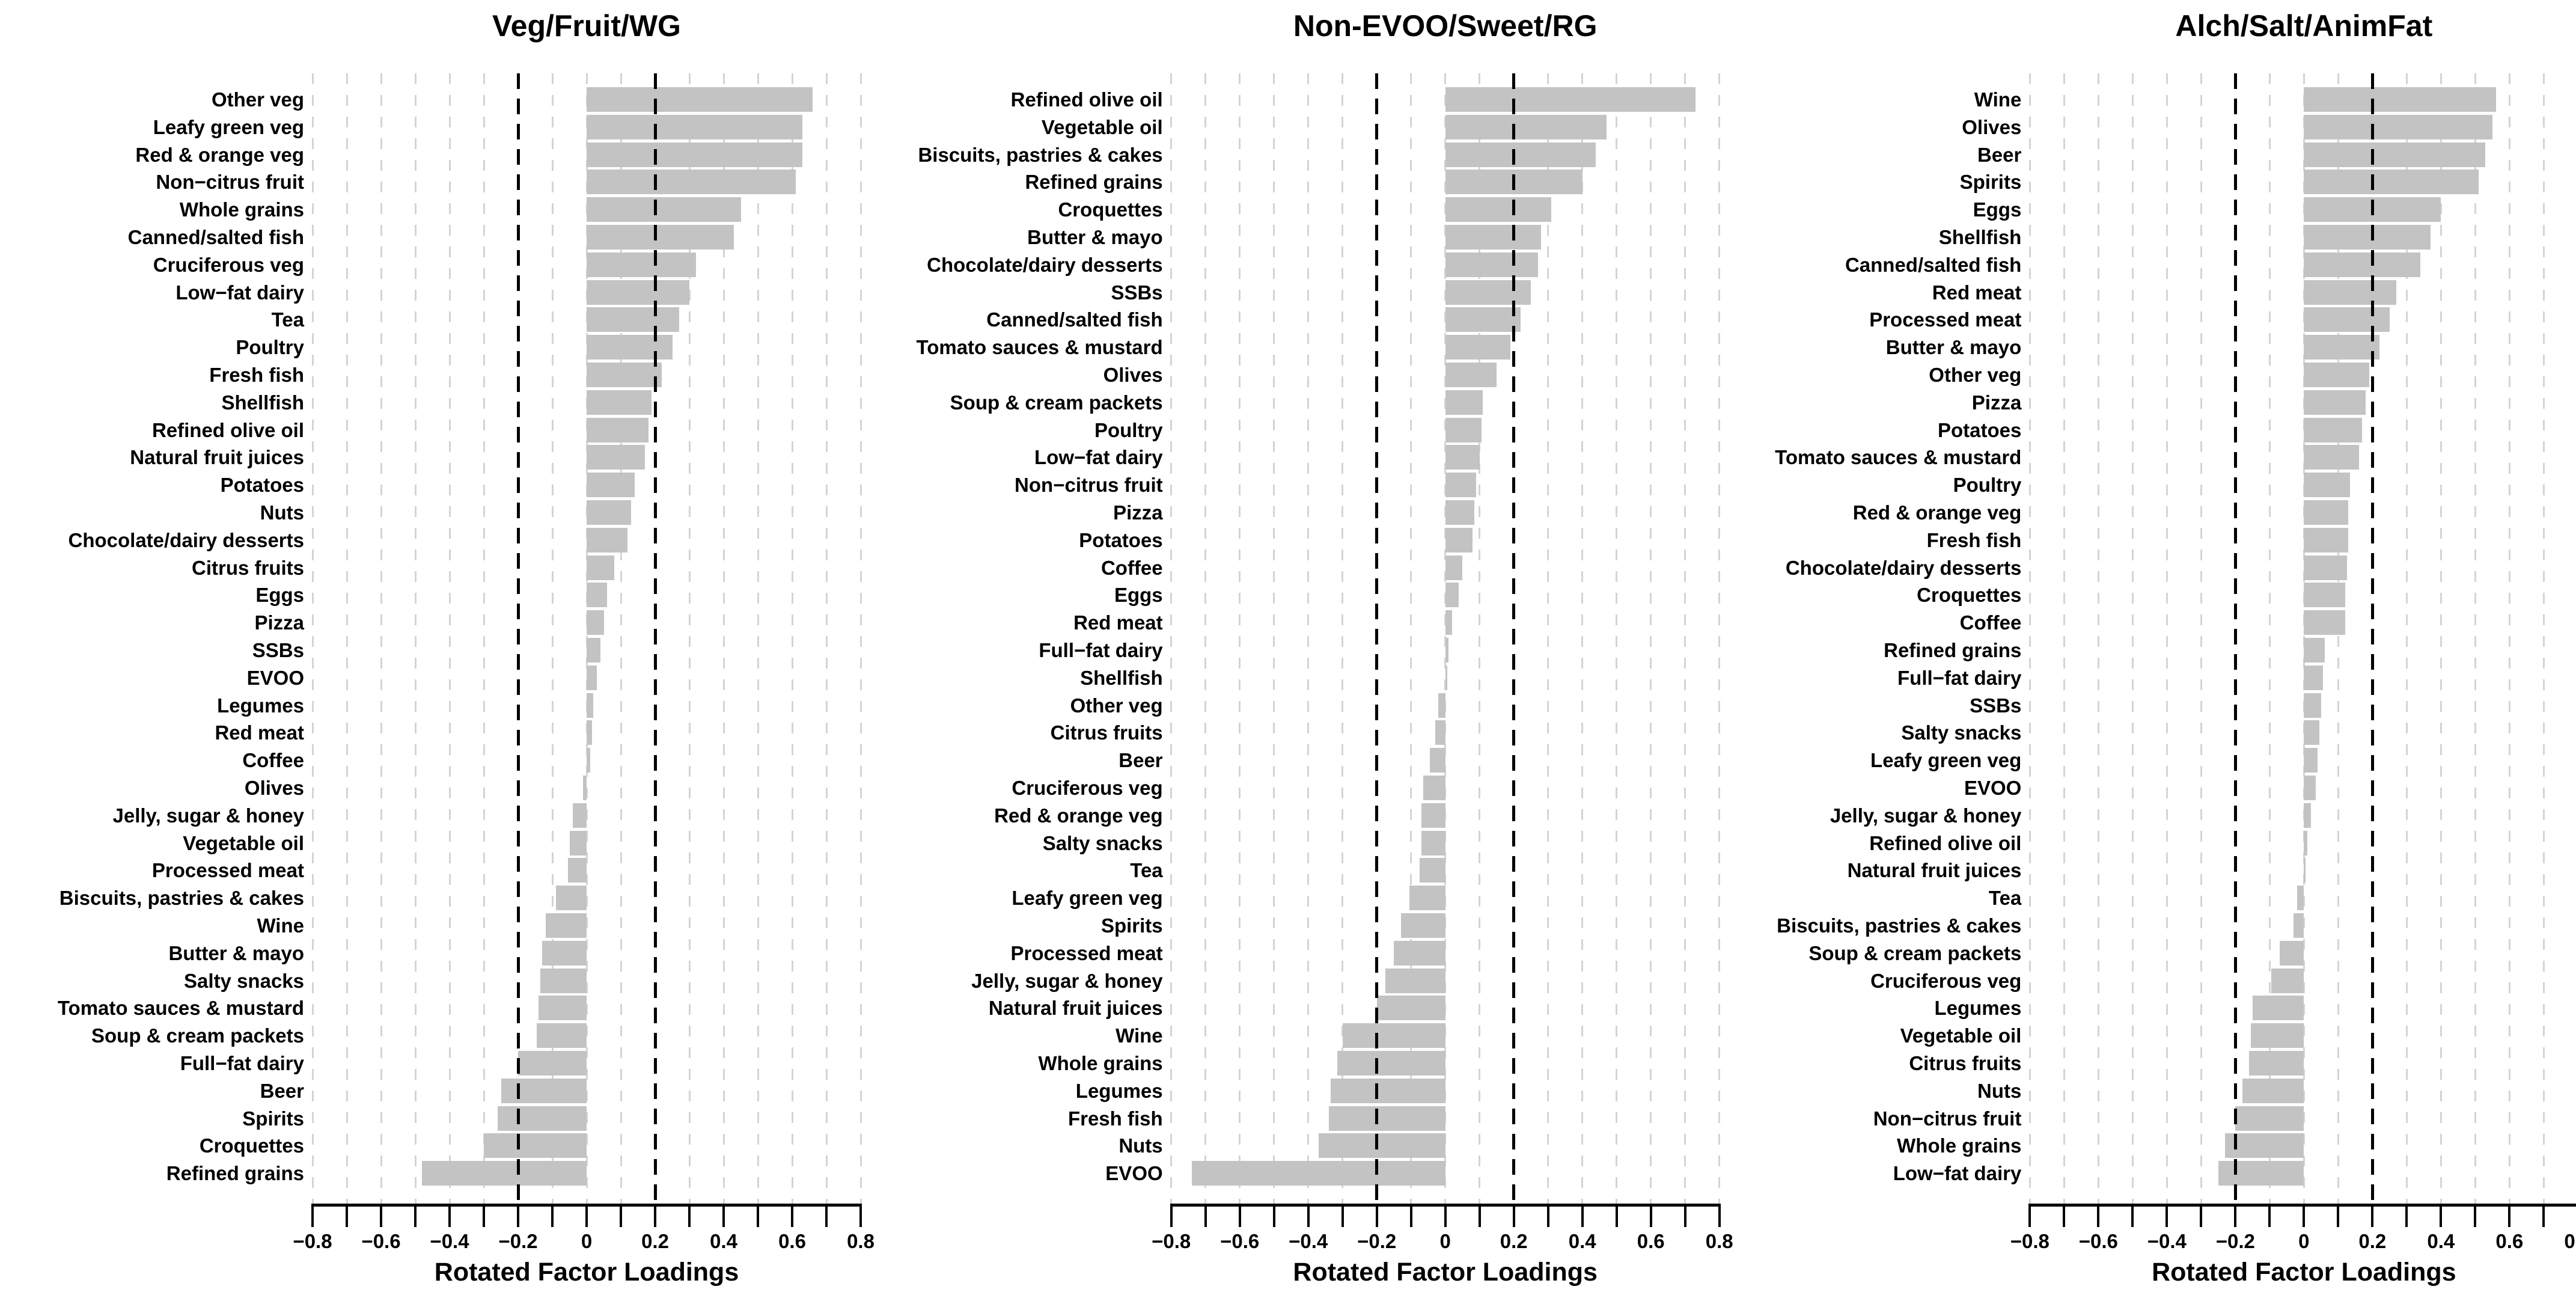  What do you see at coordinates (1102, 843) in the screenshot?
I see `category-label-salty-snacks: Salty snacks` at bounding box center [1102, 843].